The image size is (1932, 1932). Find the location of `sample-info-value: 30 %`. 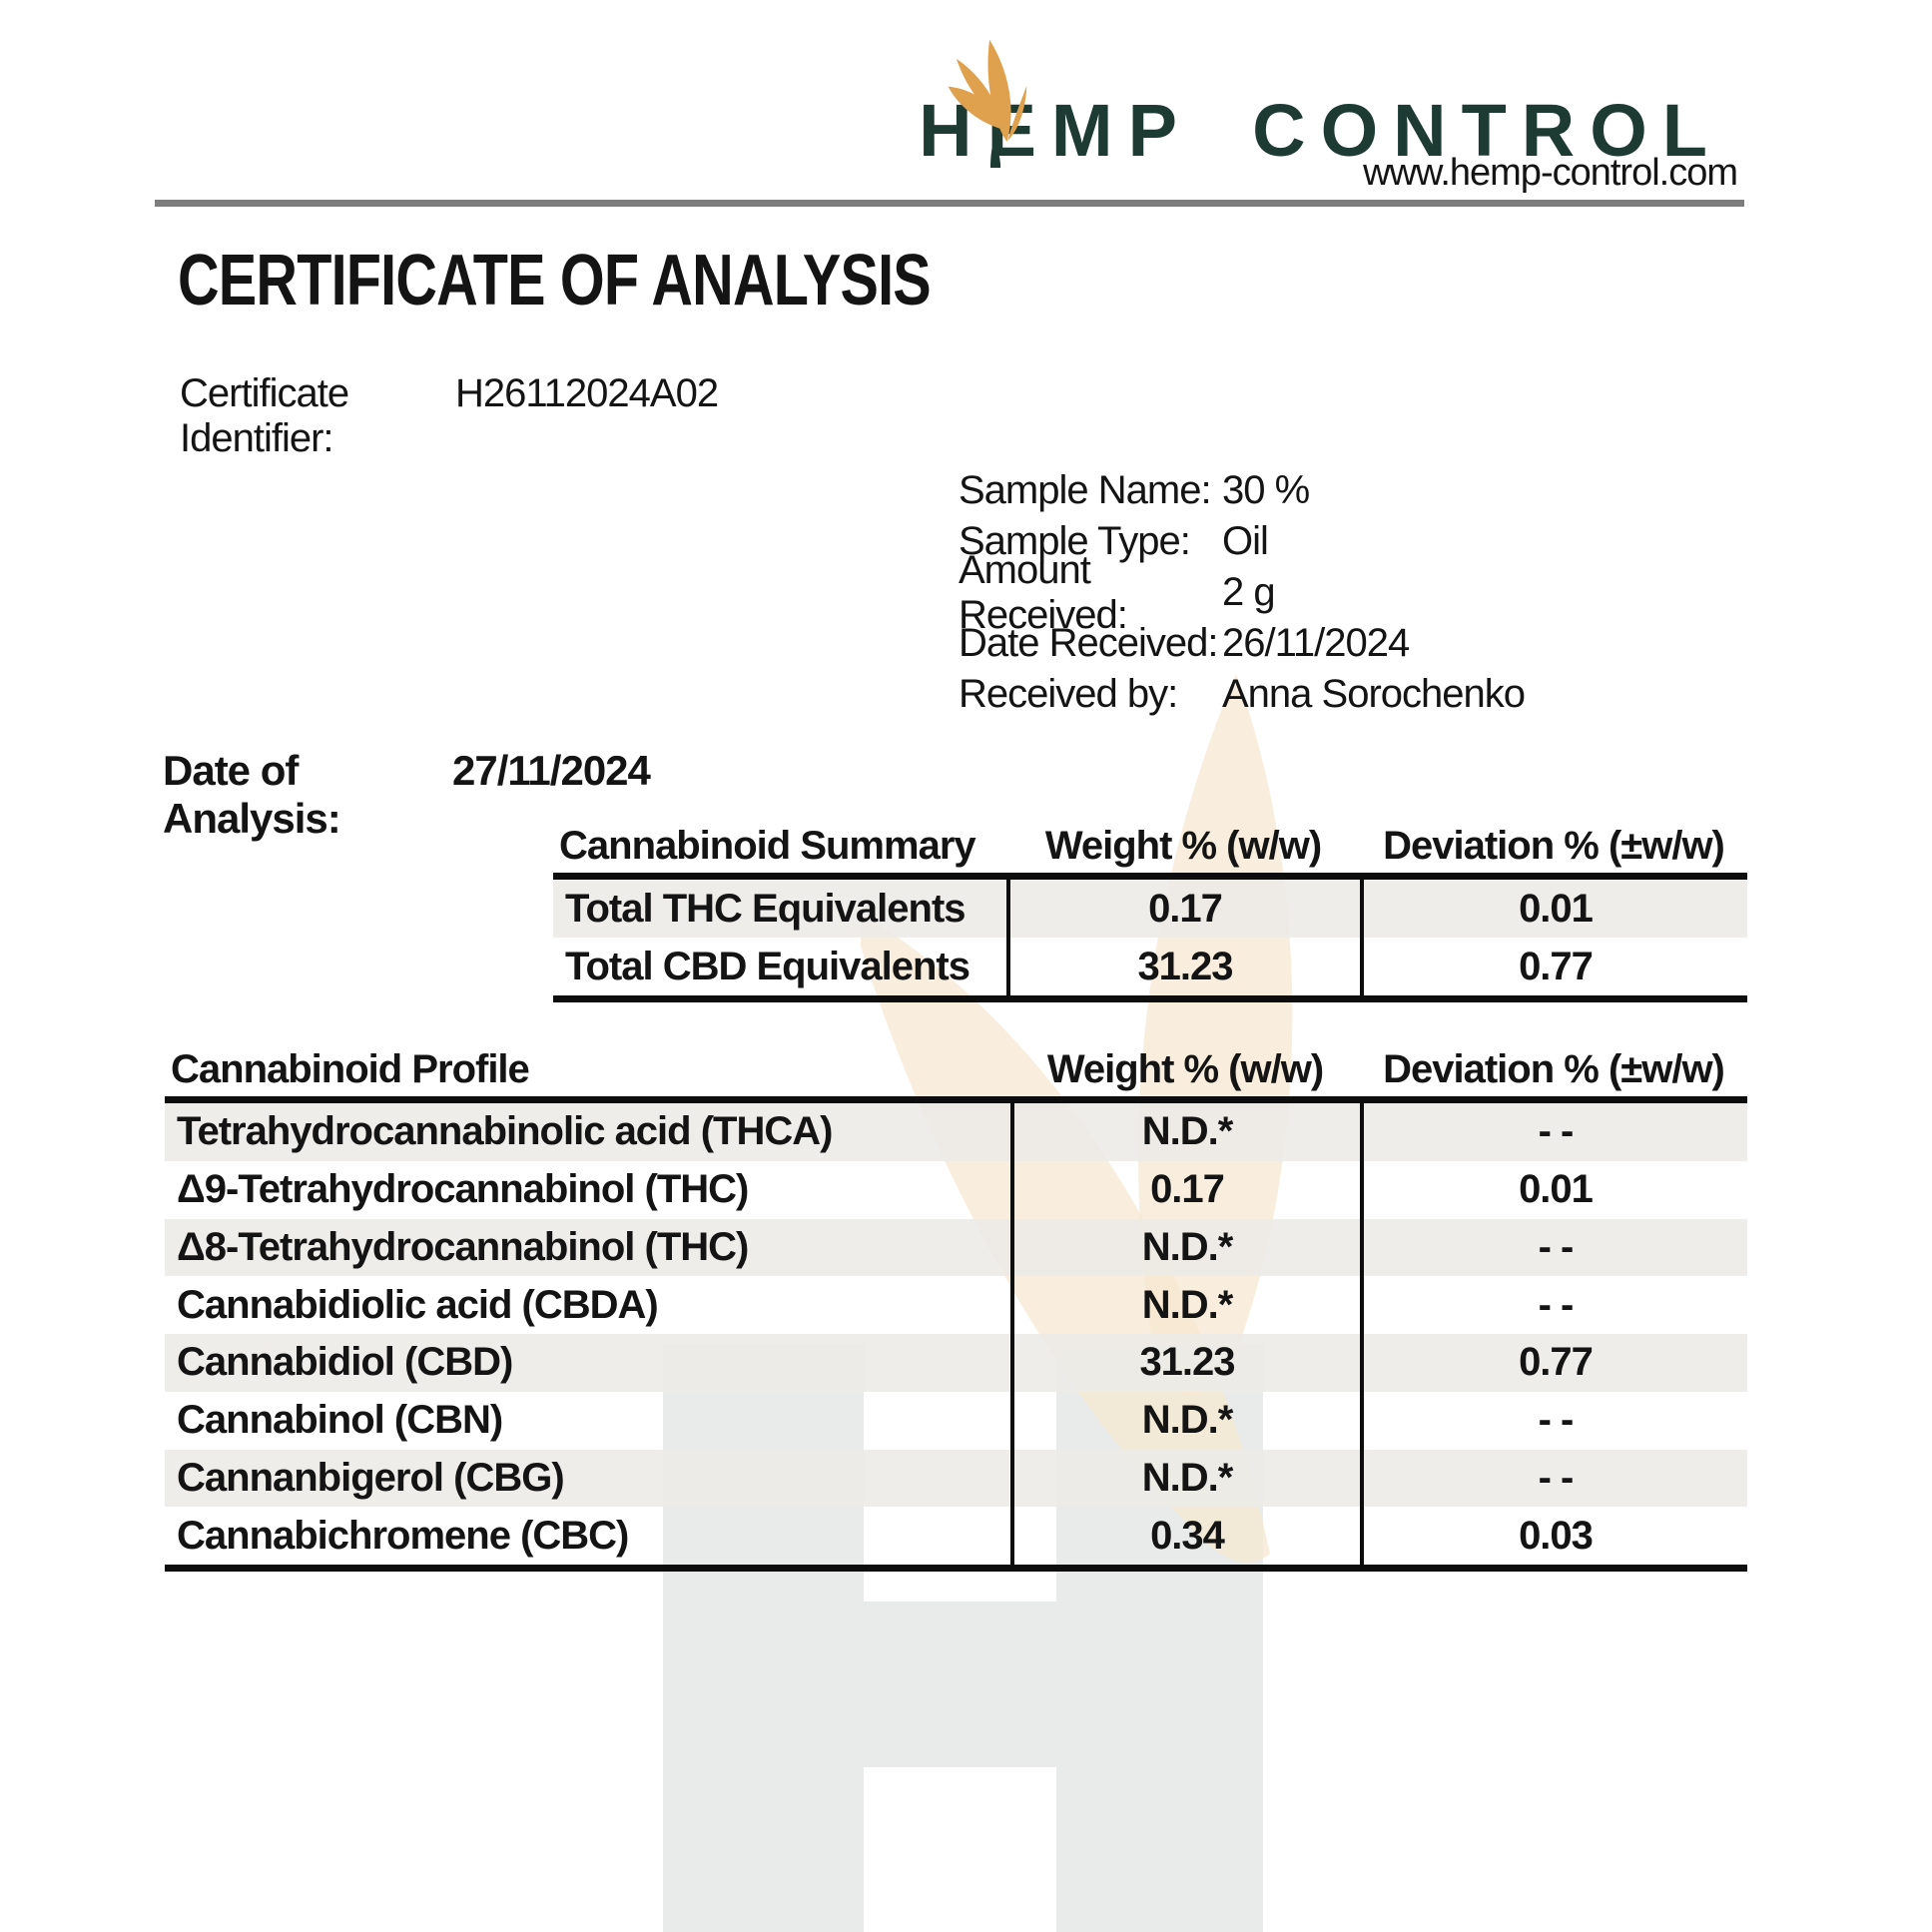

sample-info-value: 30 % is located at coordinates (1266, 490).